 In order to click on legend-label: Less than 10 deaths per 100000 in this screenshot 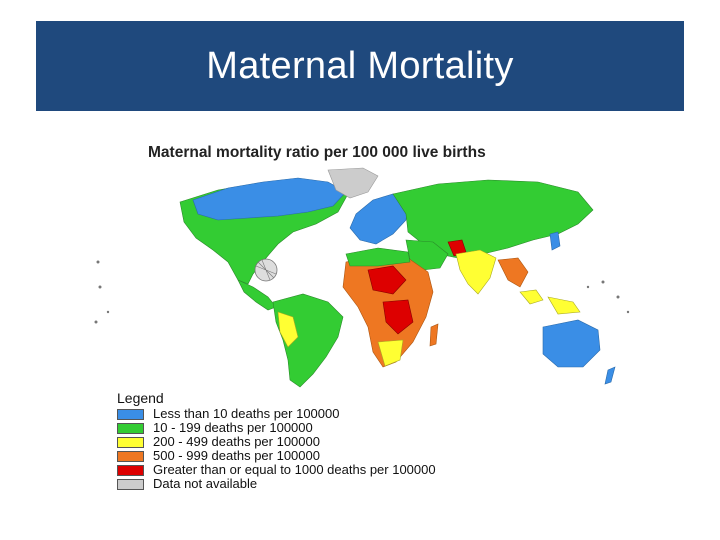, I will do `click(246, 413)`.